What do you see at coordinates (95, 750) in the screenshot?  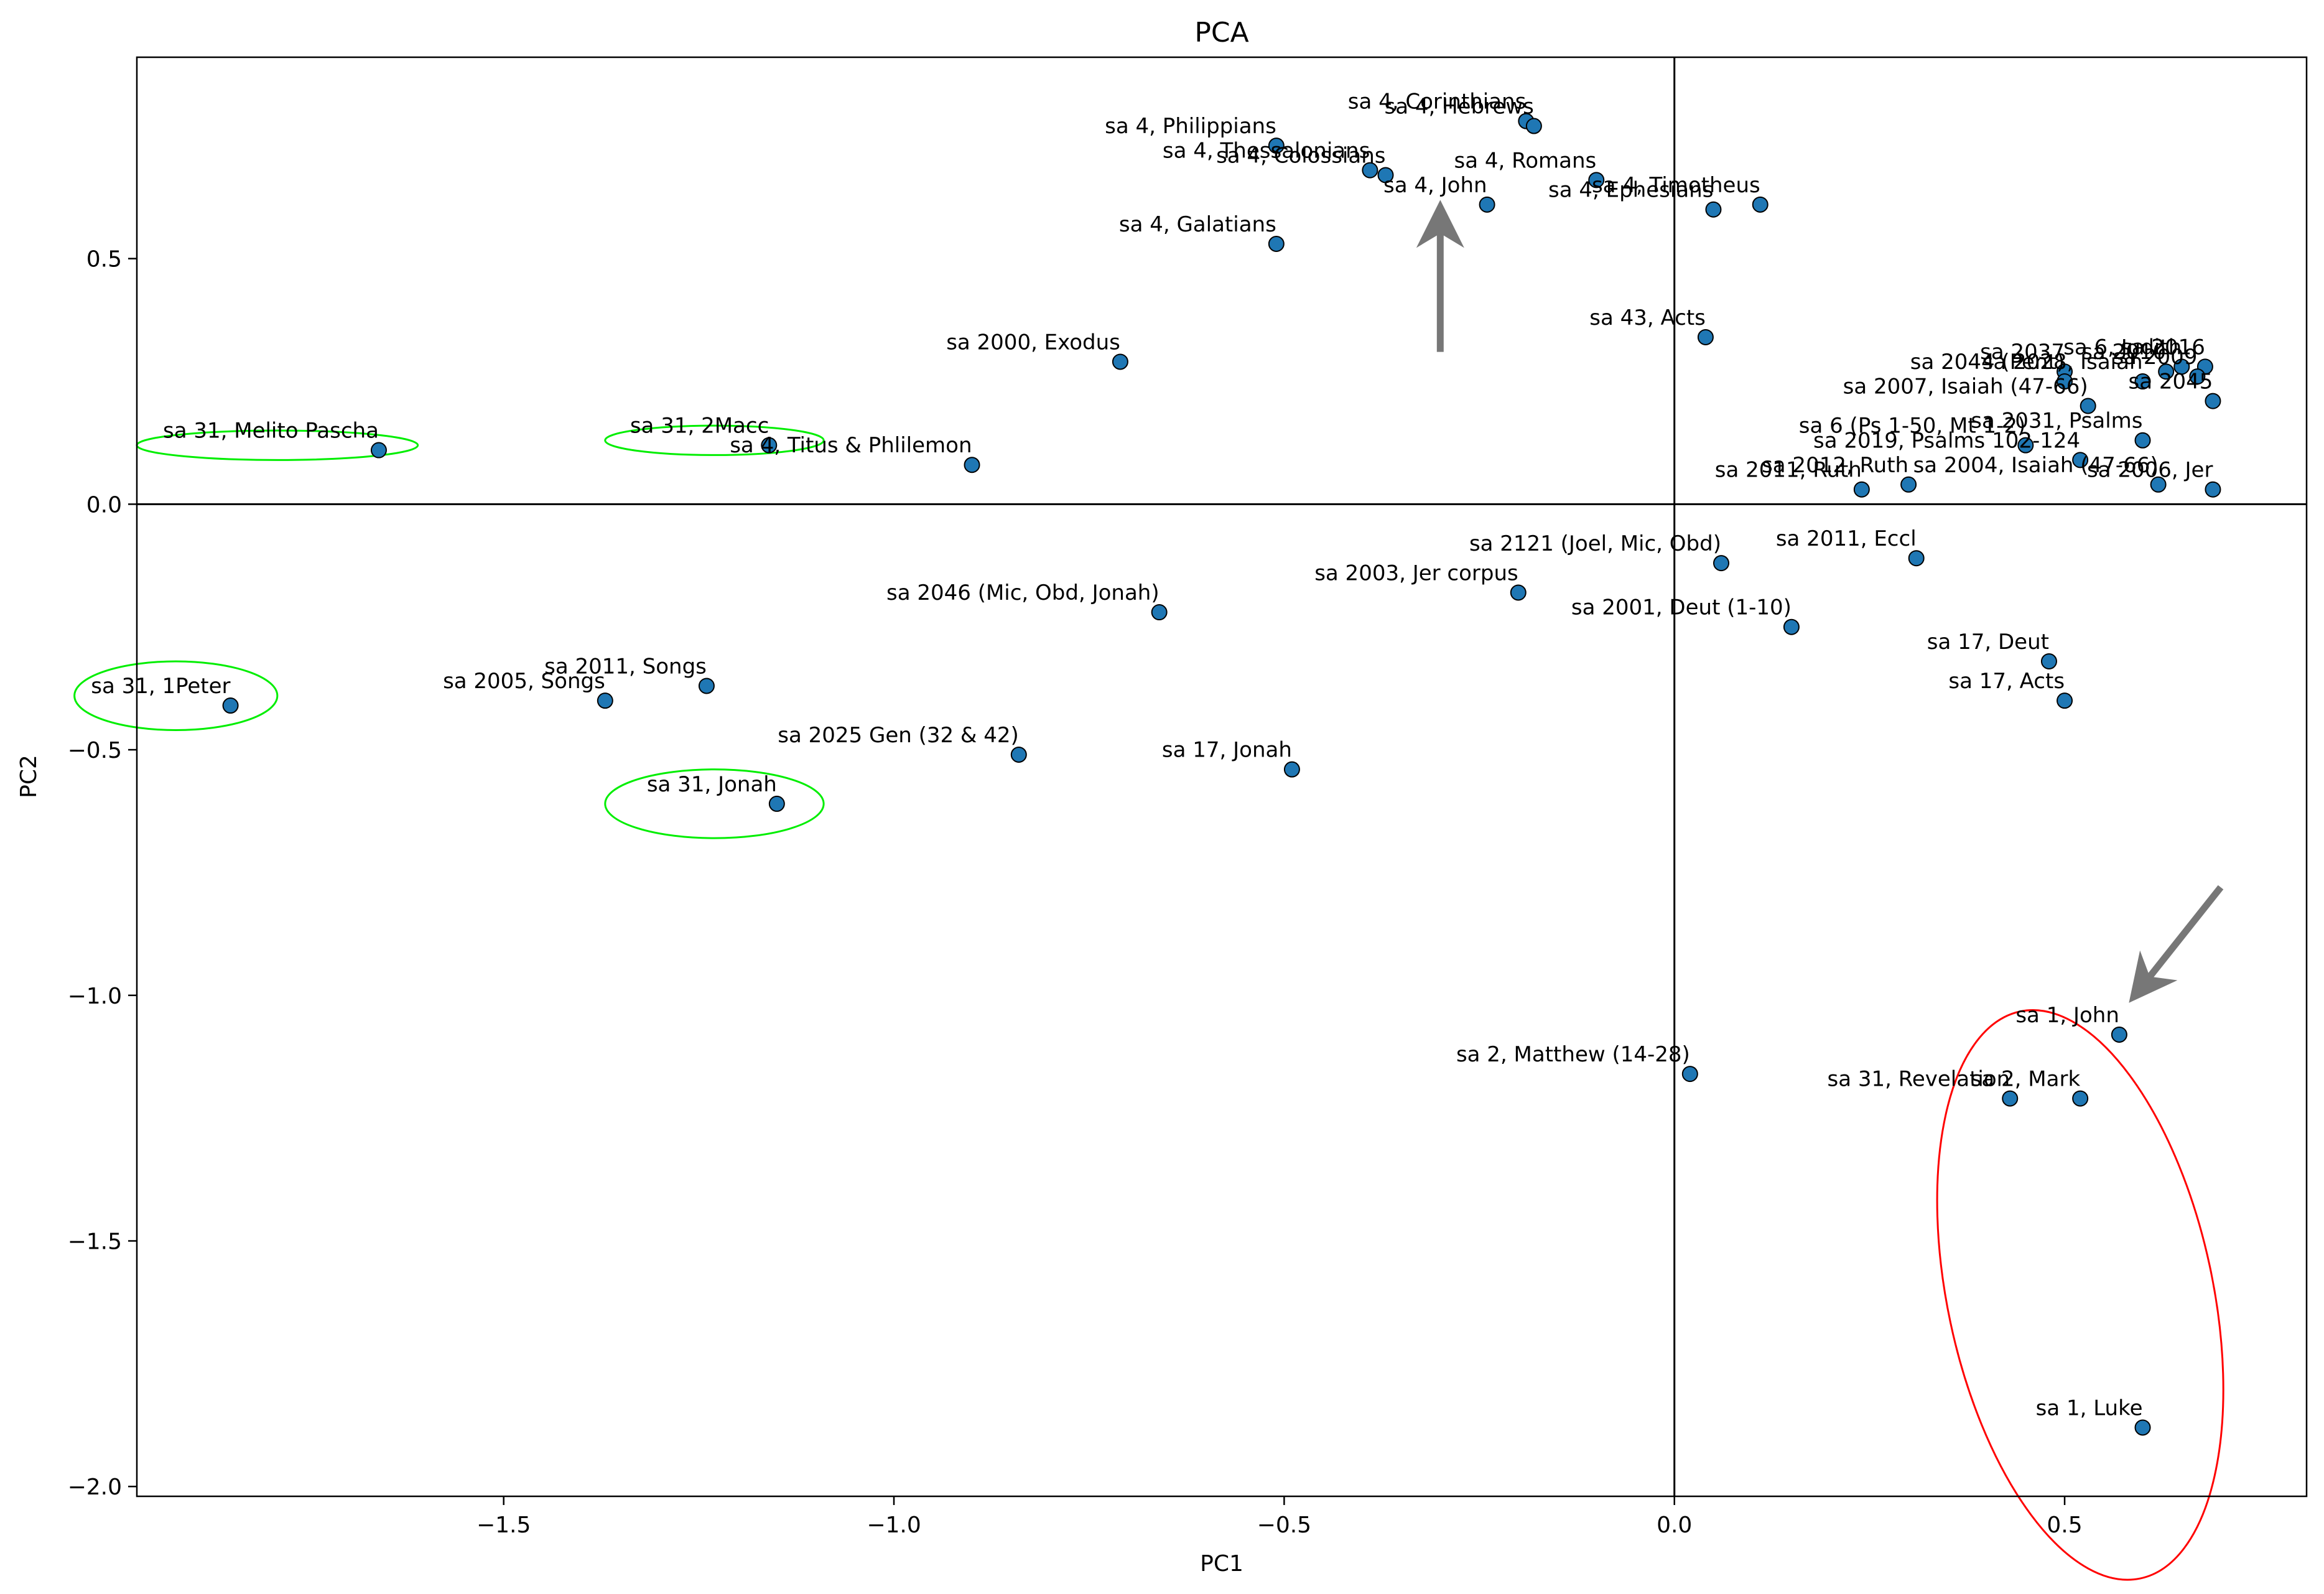 I see `y-tick-label: −0.5` at bounding box center [95, 750].